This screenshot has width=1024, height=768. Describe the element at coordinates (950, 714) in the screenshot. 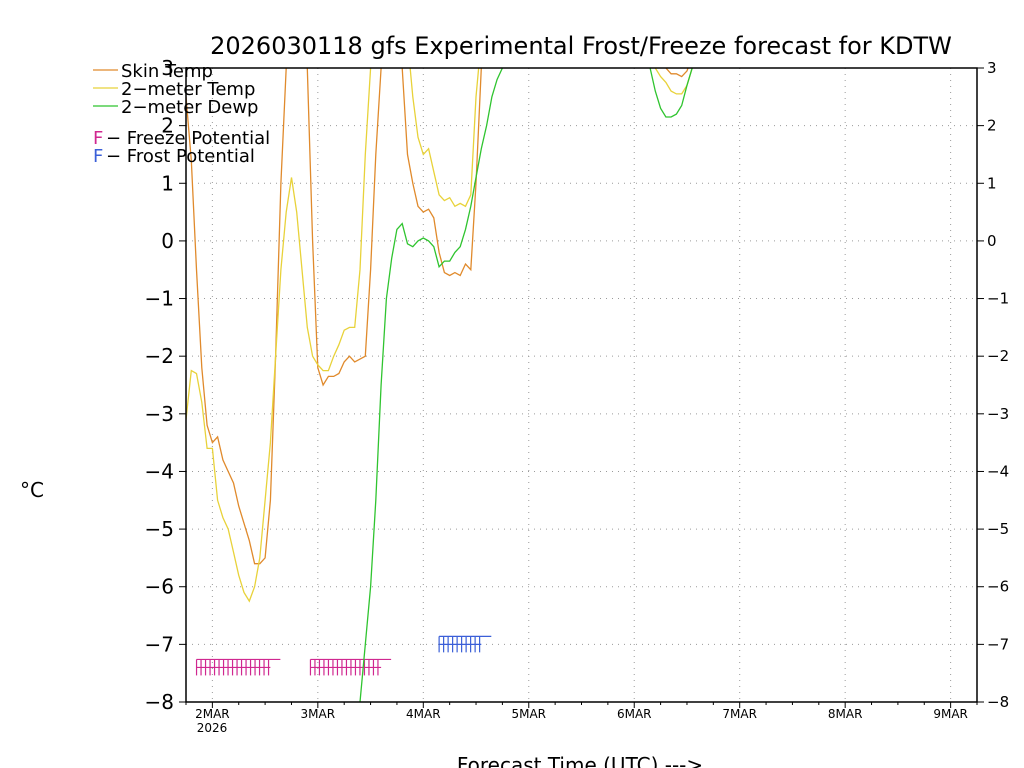

I see `x-tick-label: 9MAR` at that location.